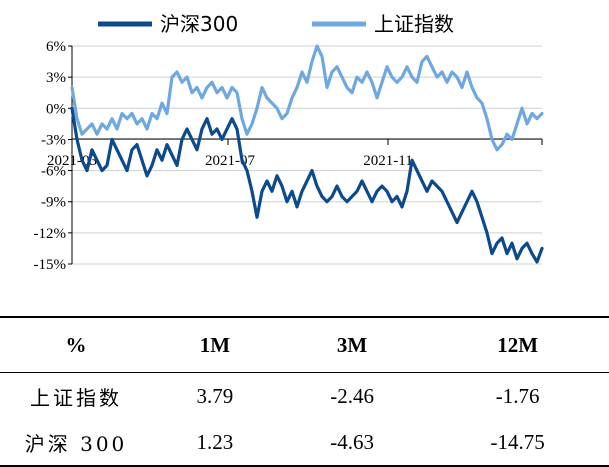 The height and width of the screenshot is (467, 609). What do you see at coordinates (53, 156) in the screenshot?
I see `y-axis-ticks: 6% 3% 0% -3% -6% -9% -12% -15%` at bounding box center [53, 156].